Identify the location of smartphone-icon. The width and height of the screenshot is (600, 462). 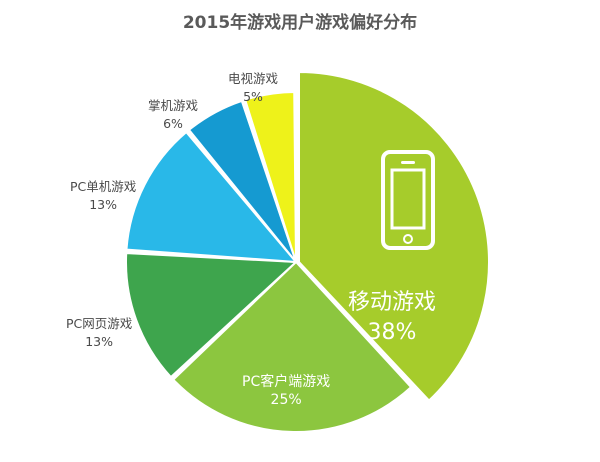
(408, 200).